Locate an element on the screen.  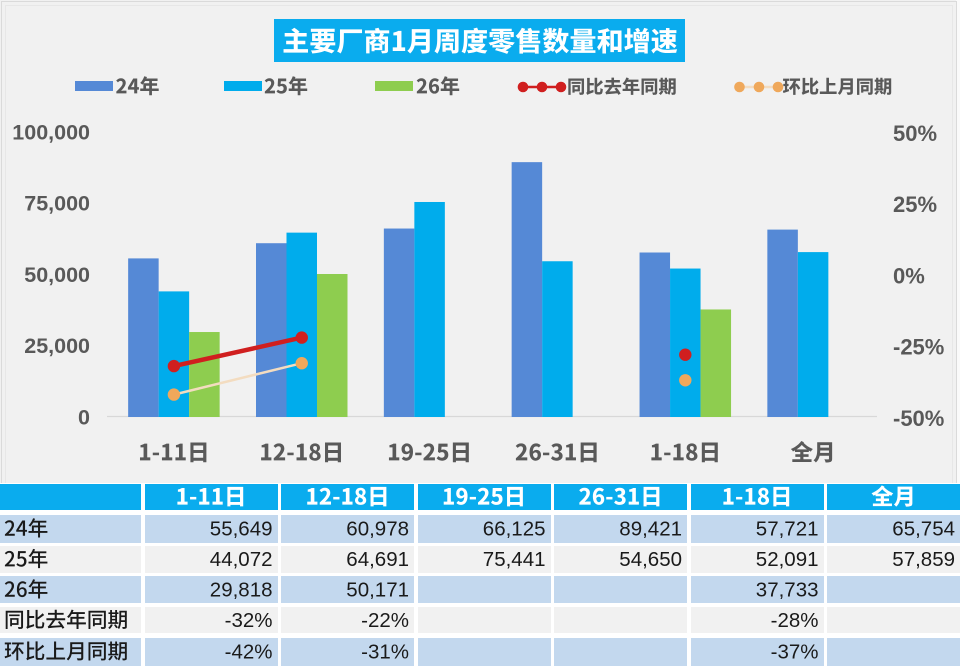
svg-text: 55,649 is located at coordinates (241, 529).